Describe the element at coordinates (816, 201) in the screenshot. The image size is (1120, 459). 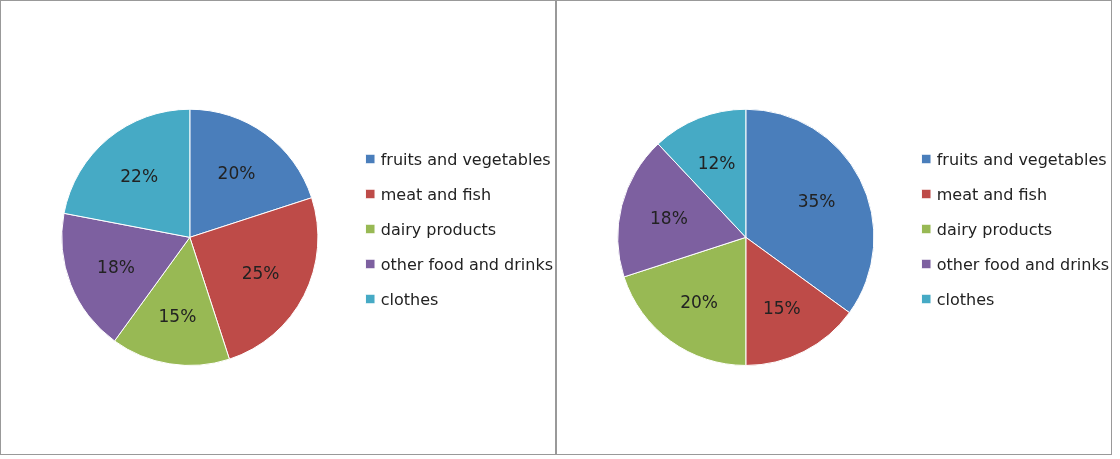
I see `data-label: 35%` at that location.